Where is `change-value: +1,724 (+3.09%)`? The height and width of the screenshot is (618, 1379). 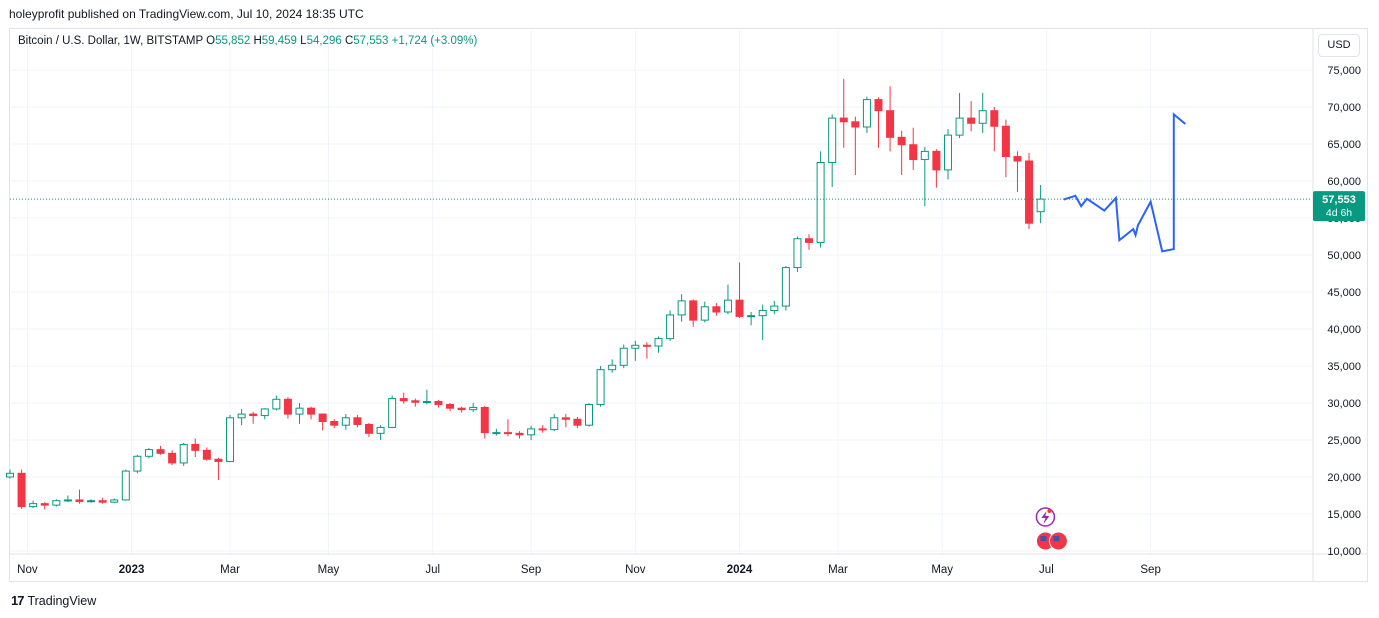
change-value: +1,724 (+3.09%) is located at coordinates (434, 41).